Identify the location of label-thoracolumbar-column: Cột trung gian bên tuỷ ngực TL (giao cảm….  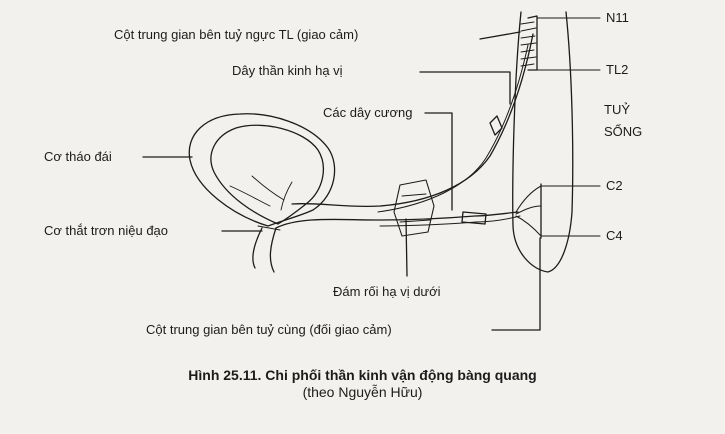
(236, 34).